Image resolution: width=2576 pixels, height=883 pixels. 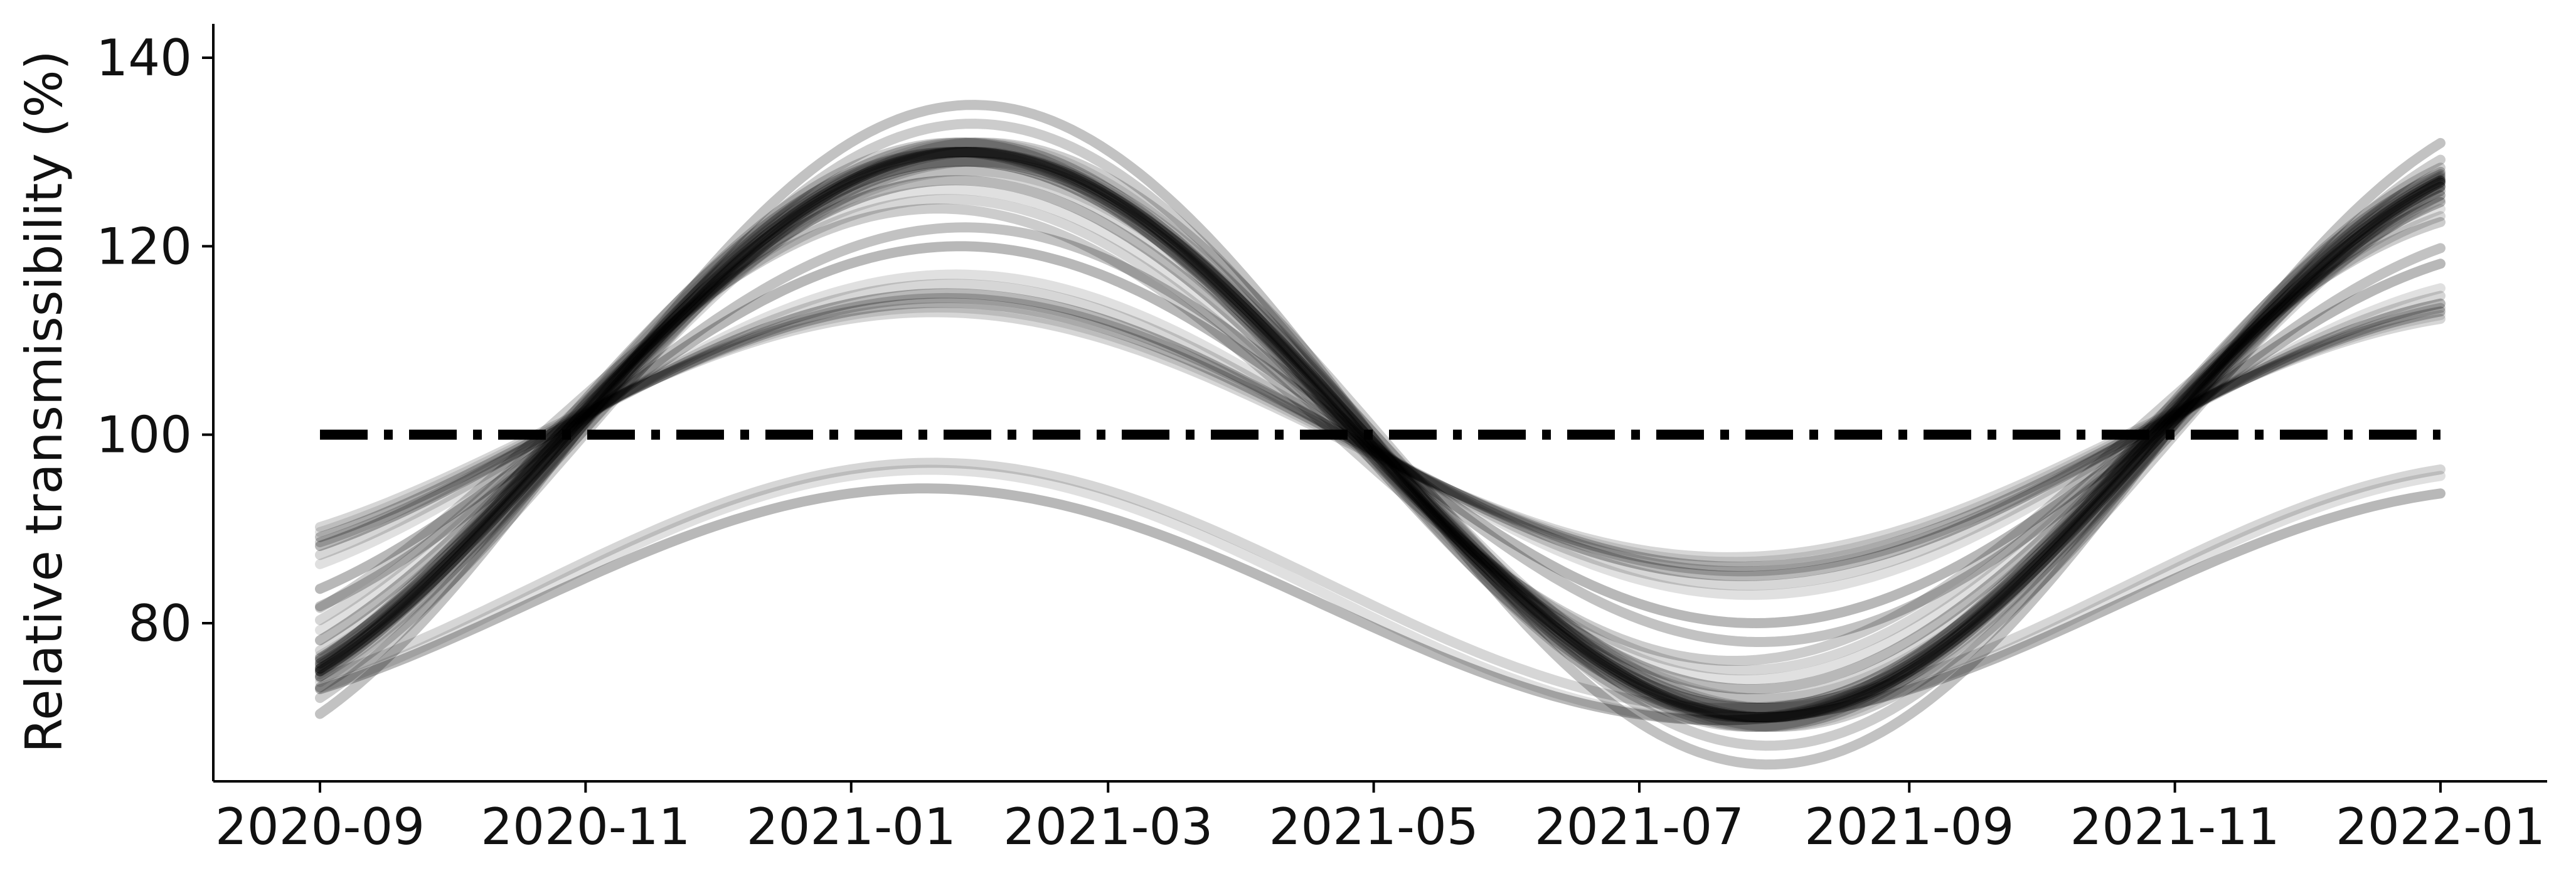 I want to click on x-tick-label: 2021-01, so click(x=852, y=827).